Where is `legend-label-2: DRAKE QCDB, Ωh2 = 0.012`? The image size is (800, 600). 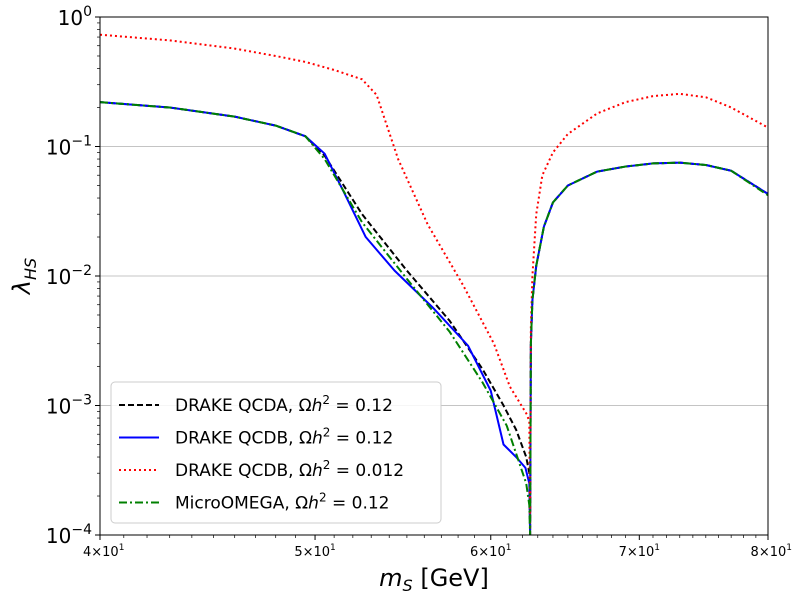 legend-label-2: DRAKE QCDB, Ωh2 = 0.012 is located at coordinates (289, 469).